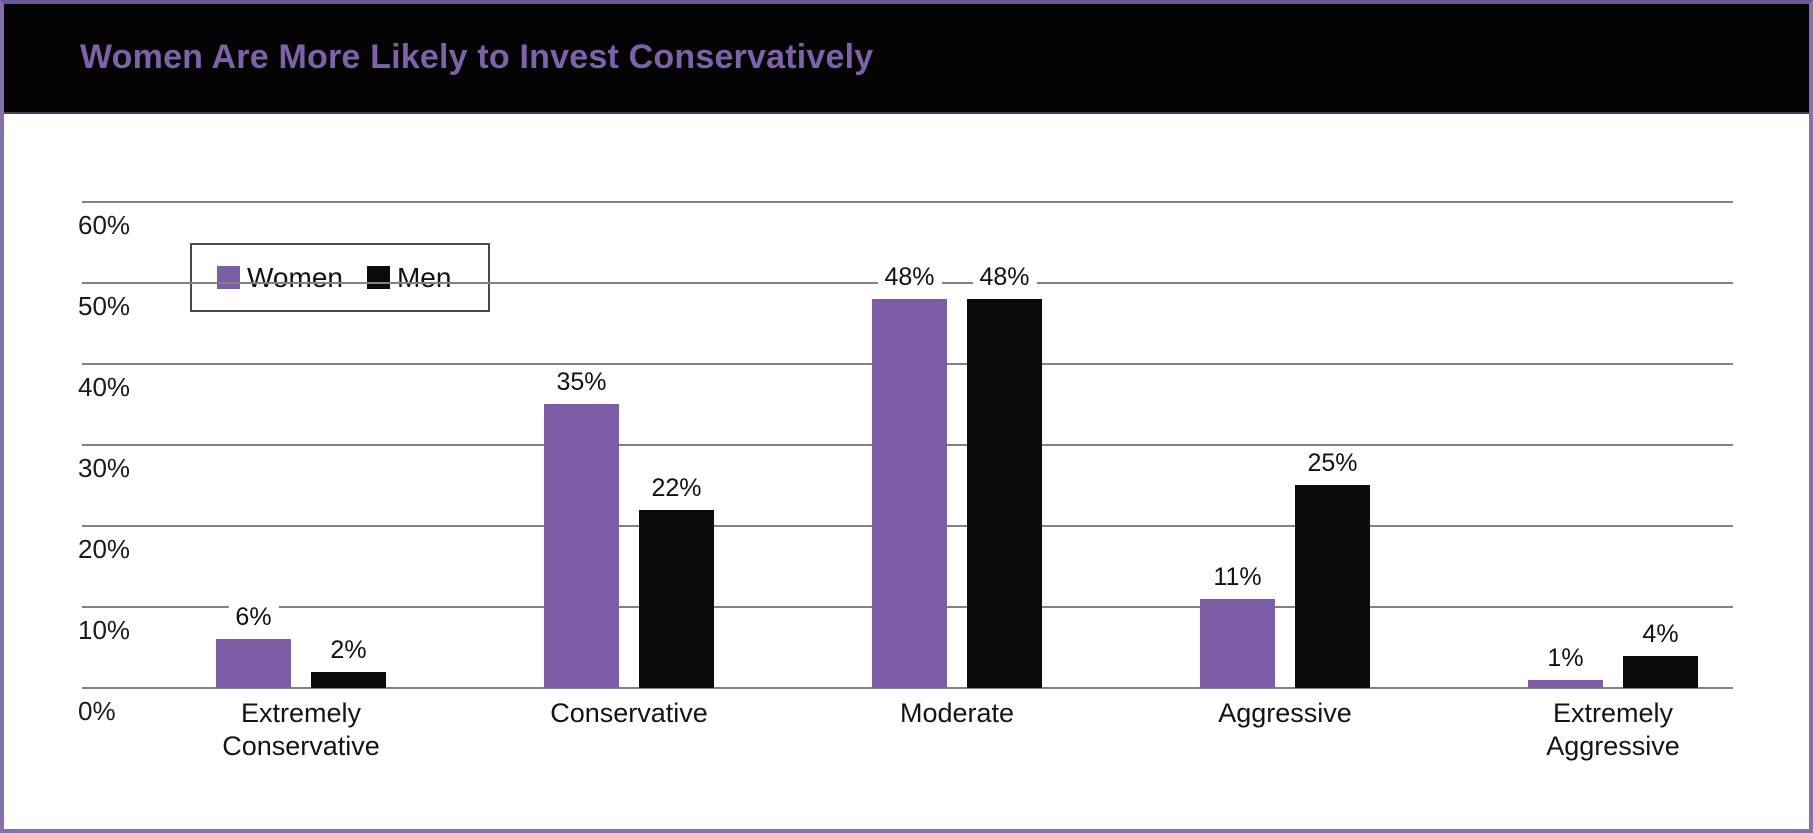 The height and width of the screenshot is (833, 1813). I want to click on legend-label: Men, so click(424, 277).